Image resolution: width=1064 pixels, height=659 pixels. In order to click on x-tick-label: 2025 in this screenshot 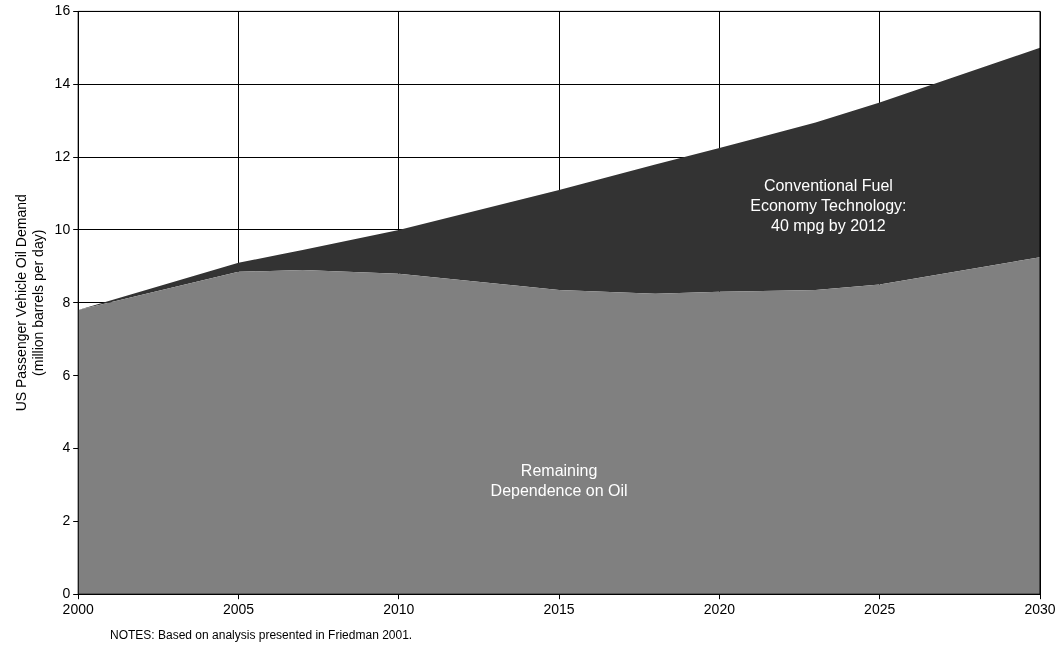, I will do `click(880, 609)`.